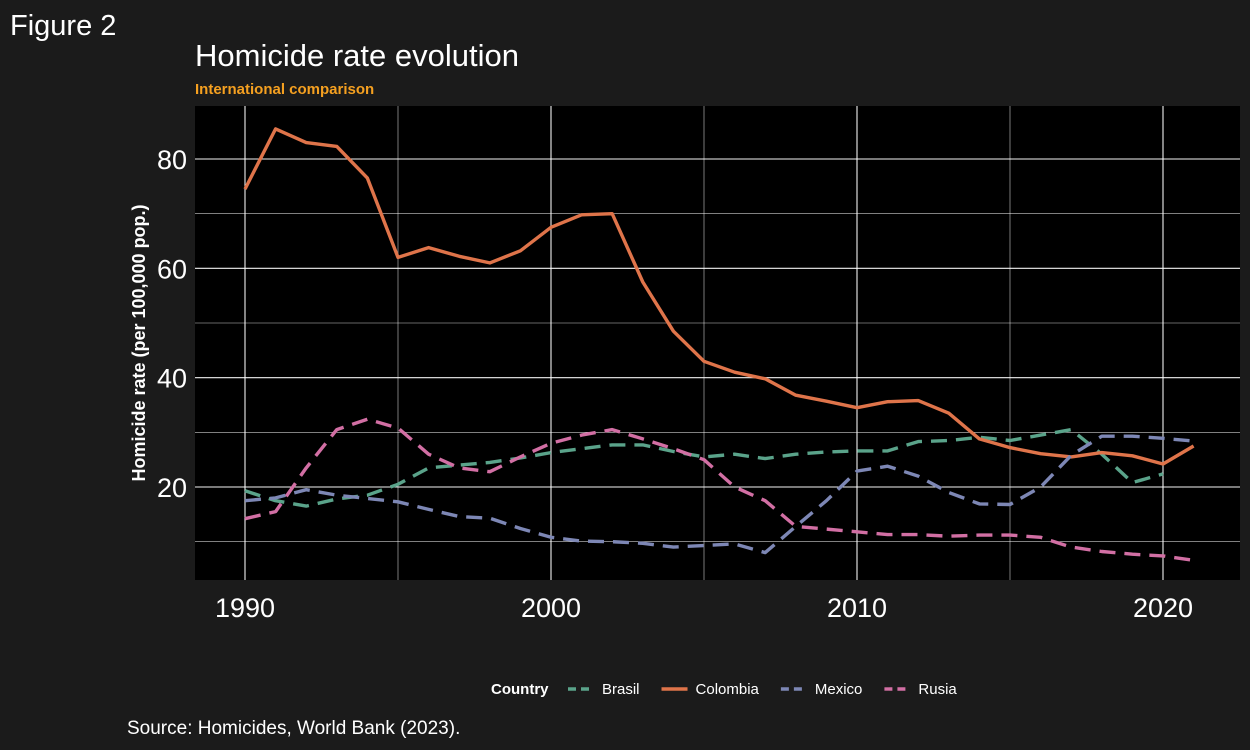 This screenshot has height=750, width=1250. I want to click on x-tick-label: 2000, so click(551, 608).